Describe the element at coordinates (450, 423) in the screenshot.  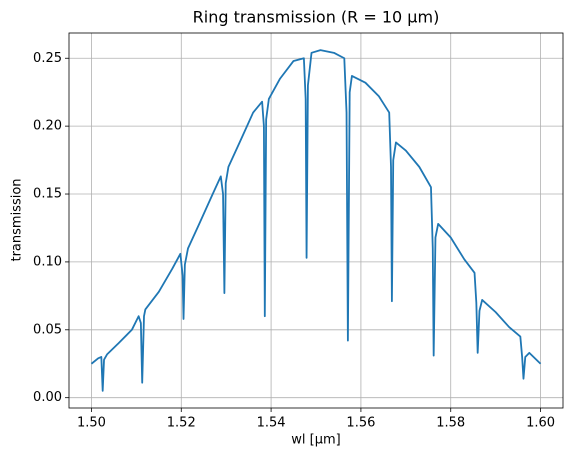
I see `x-tick-label: 1.58` at that location.